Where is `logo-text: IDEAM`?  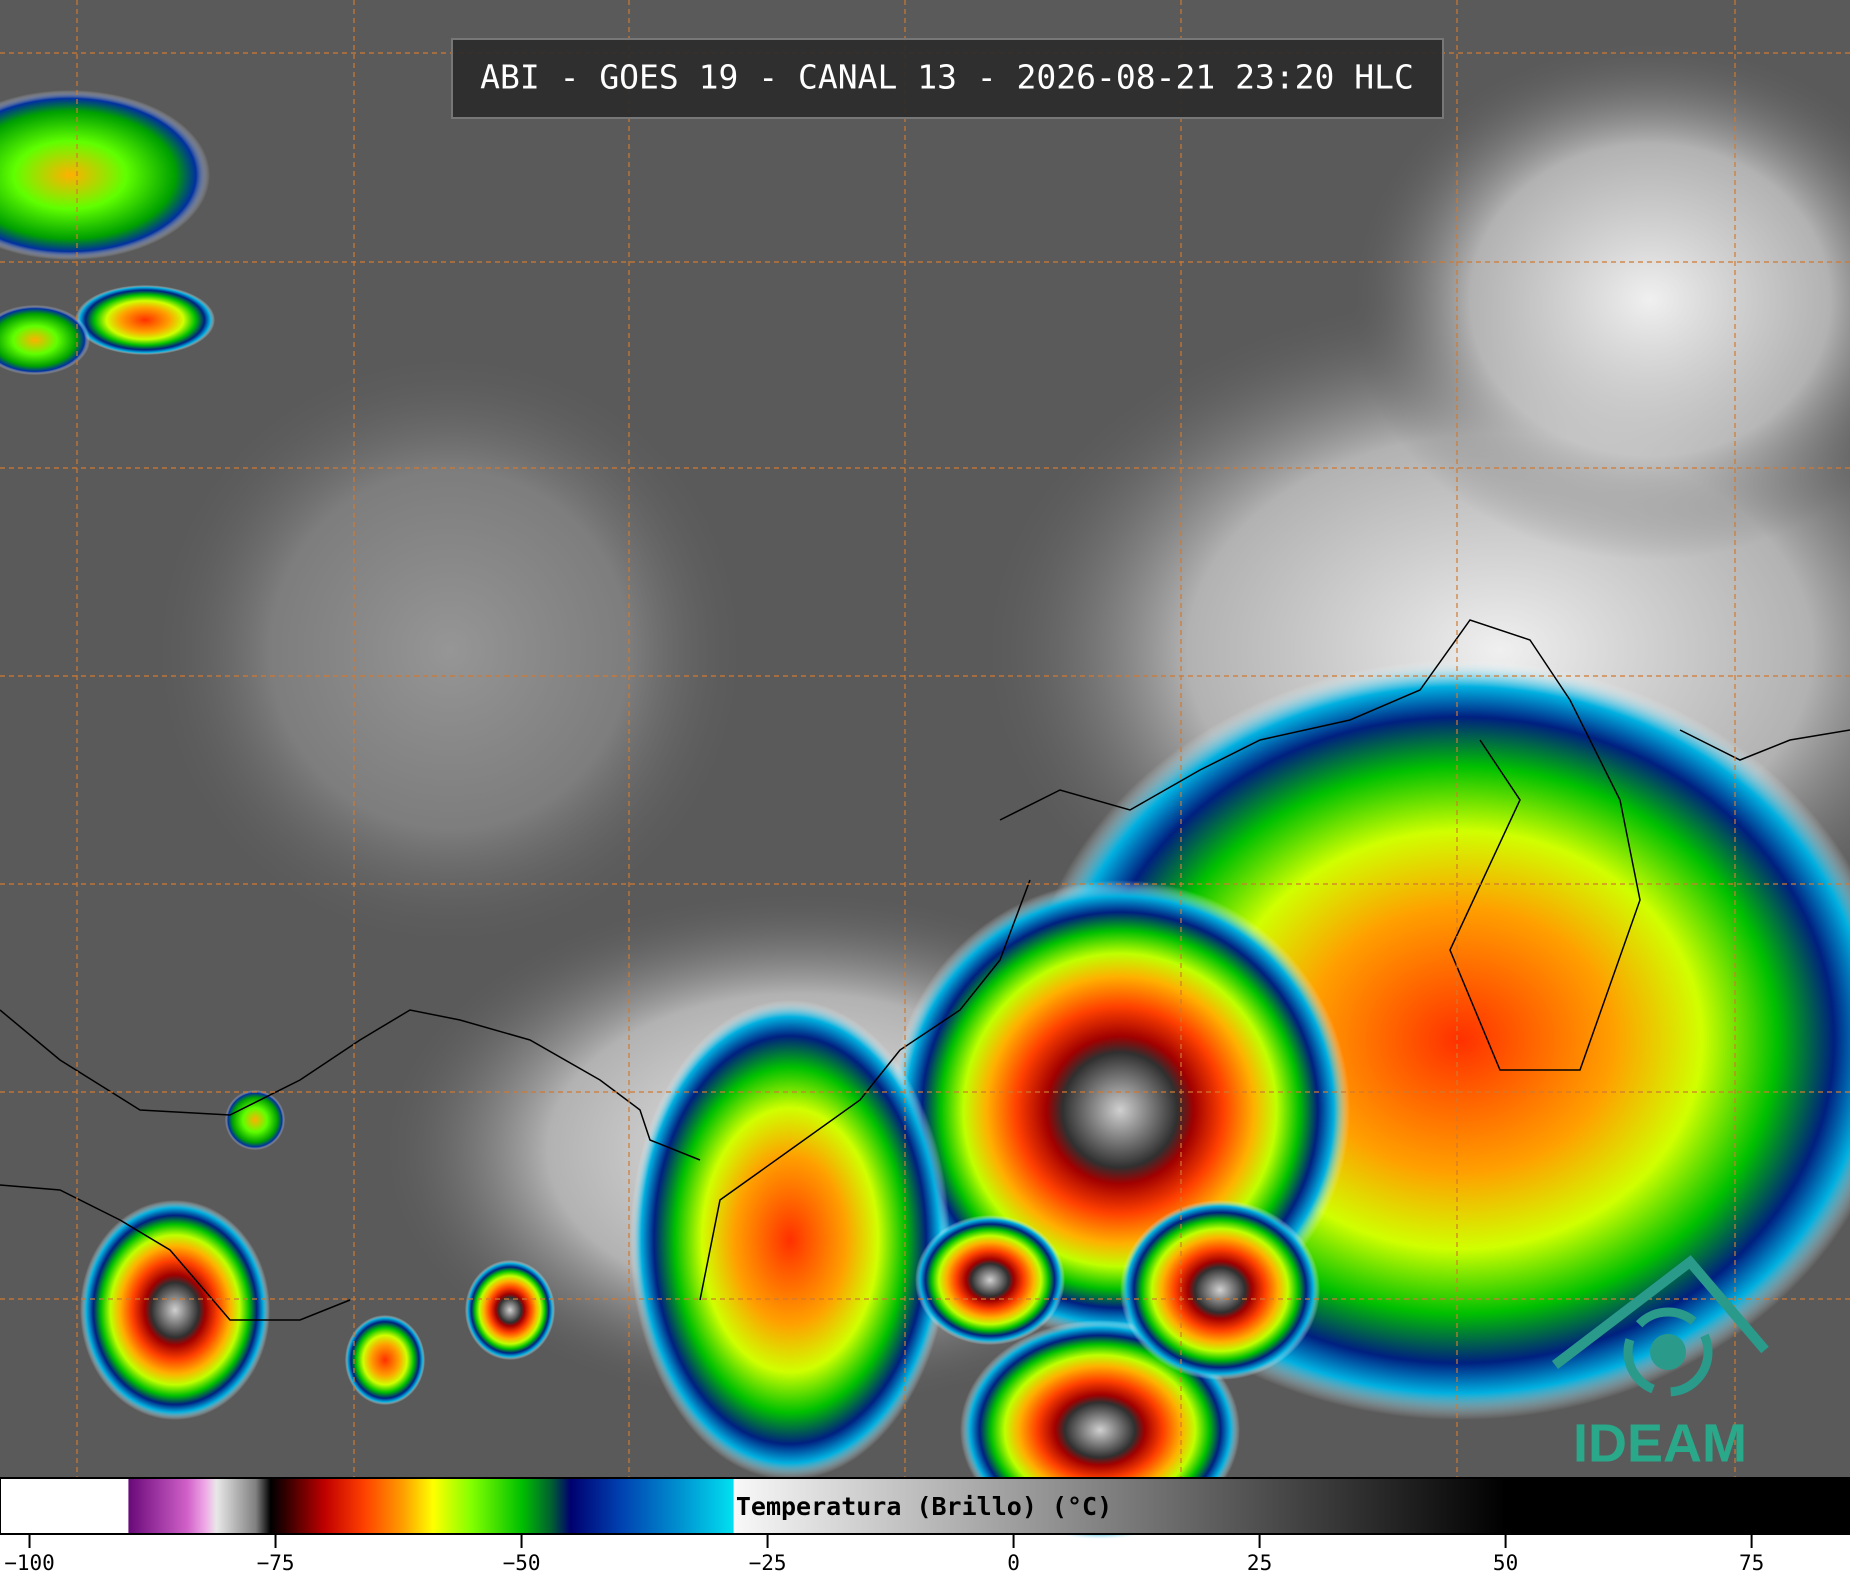 logo-text: IDEAM is located at coordinates (1660, 1443).